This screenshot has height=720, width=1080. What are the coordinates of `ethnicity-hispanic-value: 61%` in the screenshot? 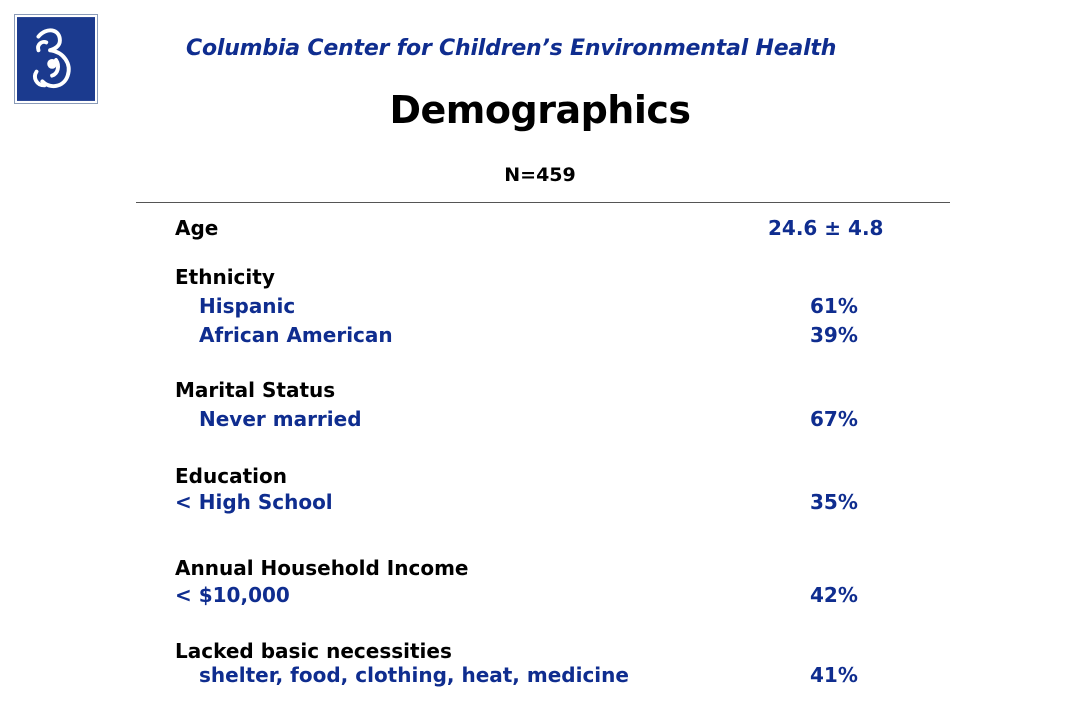 It's located at (834, 306).